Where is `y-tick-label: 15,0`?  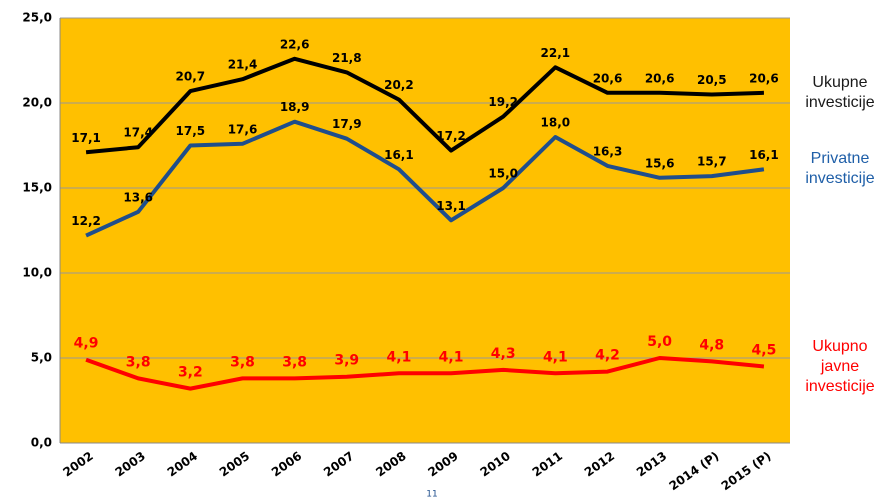 y-tick-label: 15,0 is located at coordinates (37, 188).